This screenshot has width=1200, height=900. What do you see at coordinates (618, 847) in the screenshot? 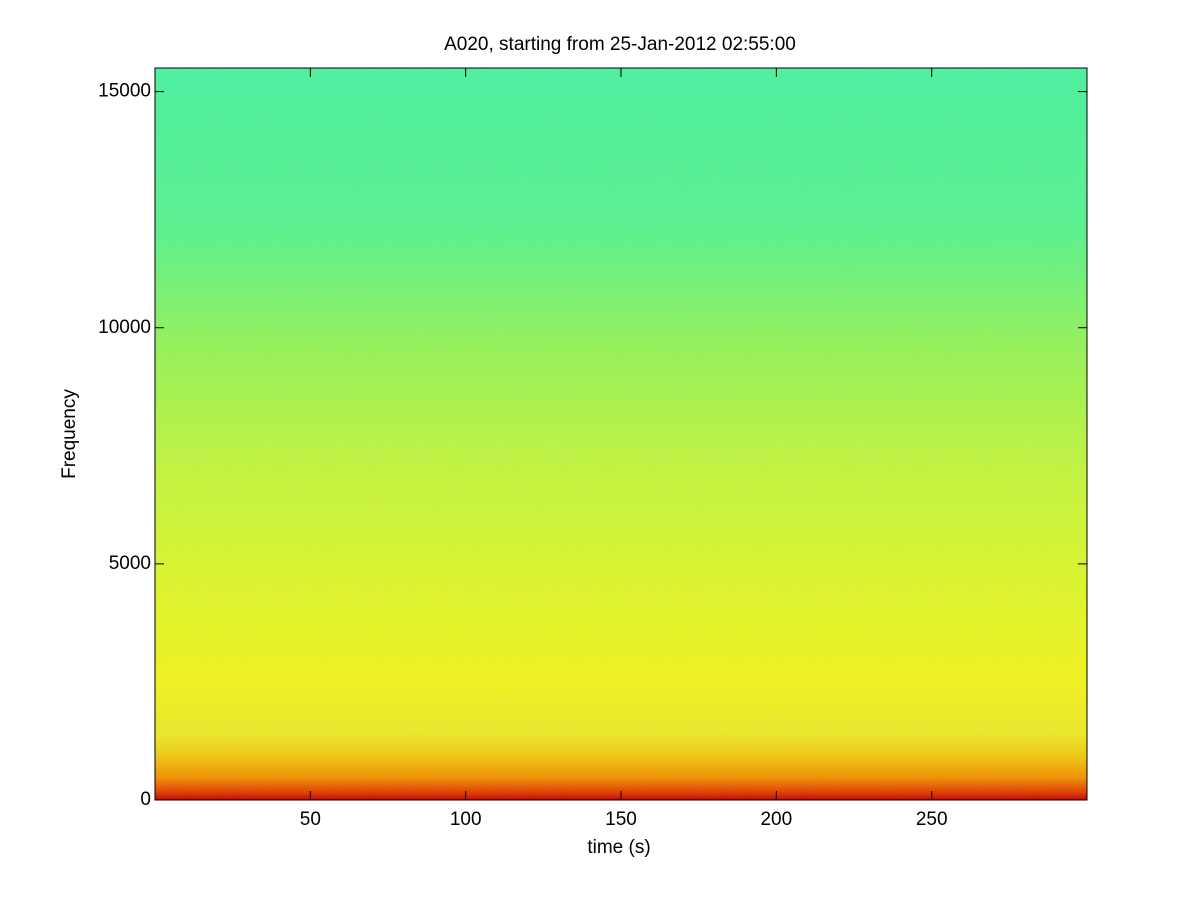
I see `x-axis-label: time (s)` at bounding box center [618, 847].